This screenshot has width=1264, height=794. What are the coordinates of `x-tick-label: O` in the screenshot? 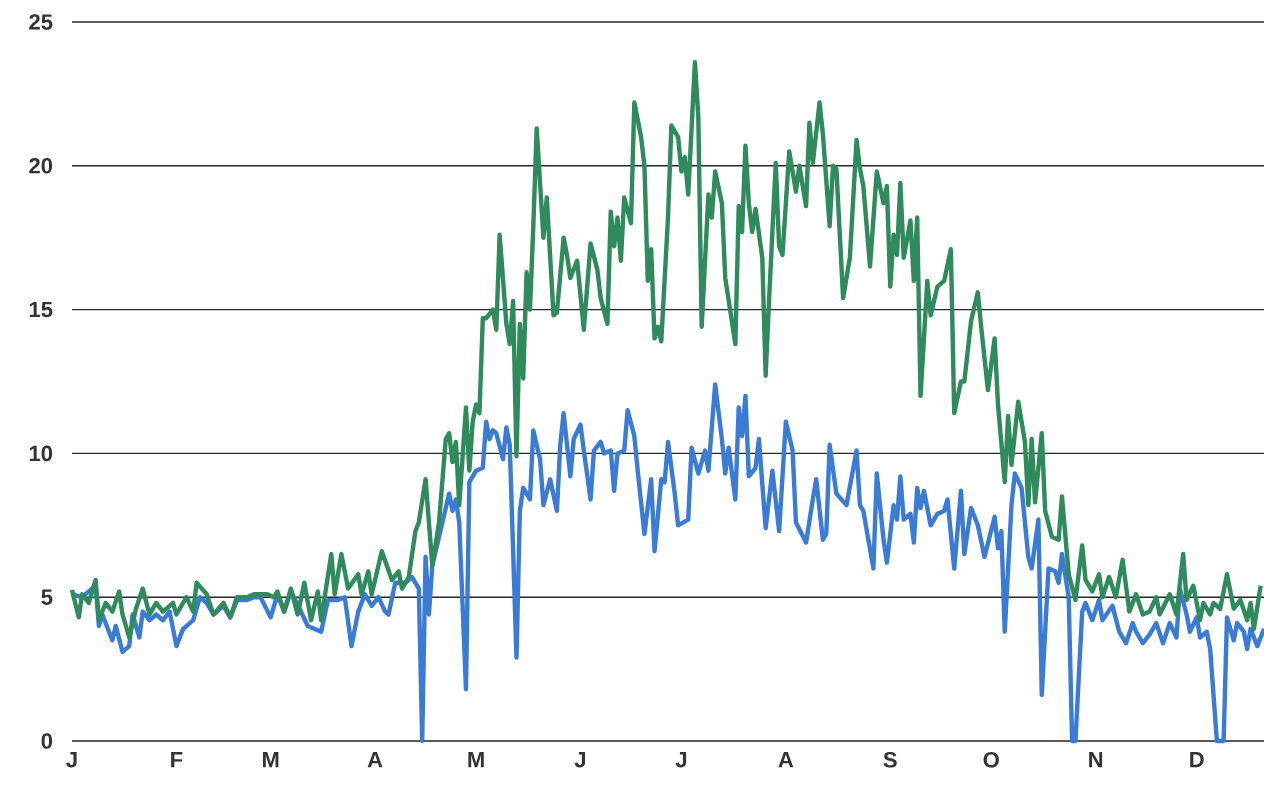 It's located at (991, 760).